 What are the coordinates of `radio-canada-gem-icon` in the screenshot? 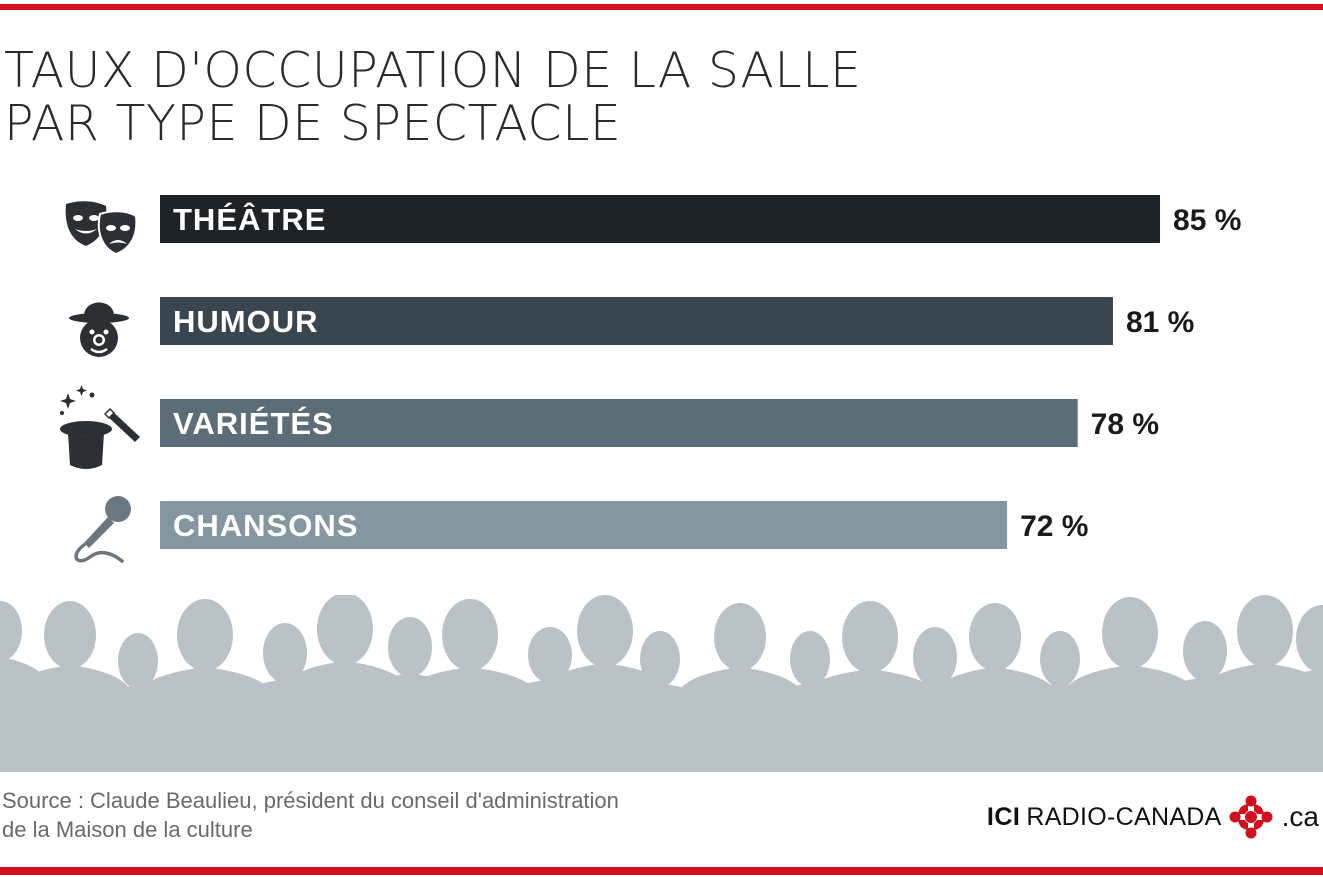 It's located at (1251, 817).